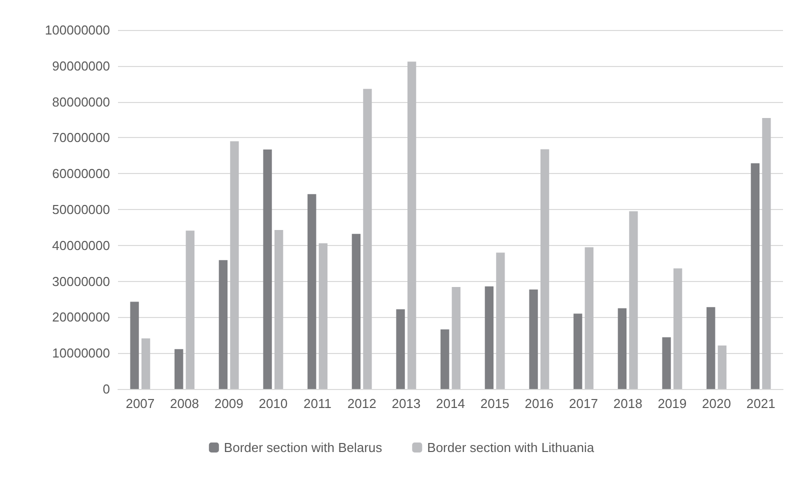 The height and width of the screenshot is (477, 803). Describe the element at coordinates (406, 403) in the screenshot. I see `x-tick-label: 2013` at that location.